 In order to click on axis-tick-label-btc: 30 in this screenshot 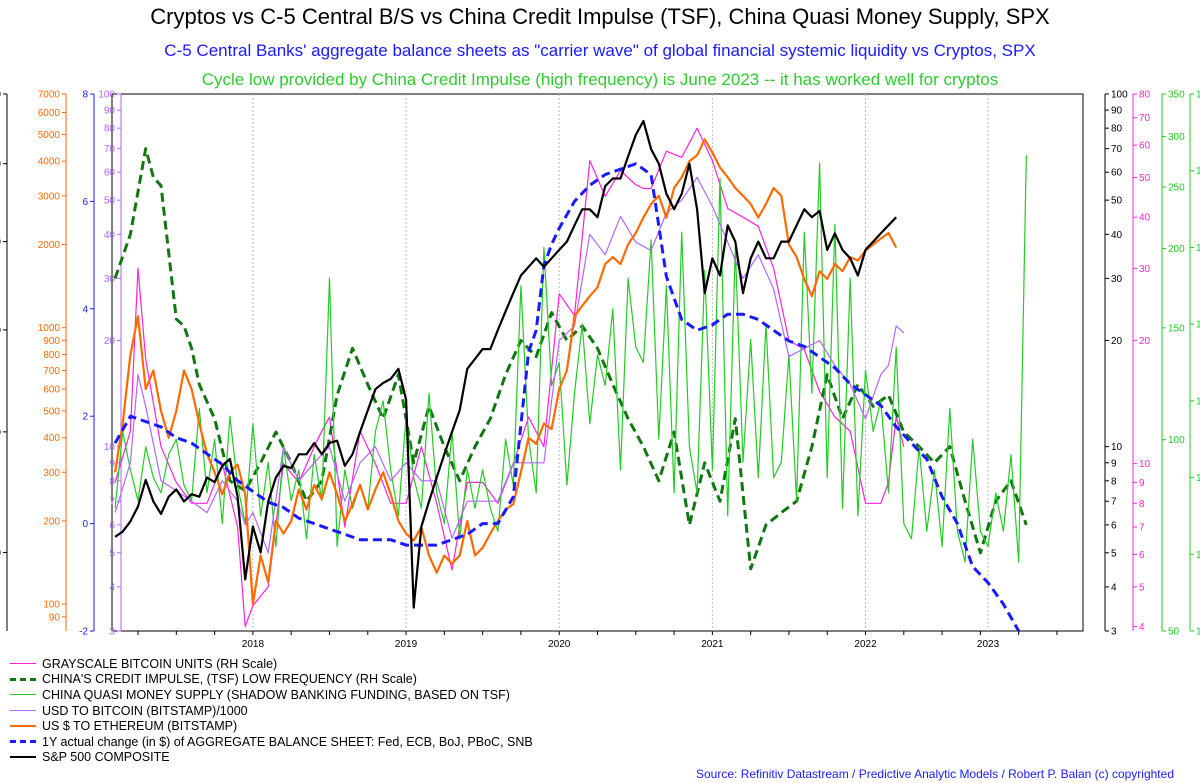, I will do `click(110, 279)`.